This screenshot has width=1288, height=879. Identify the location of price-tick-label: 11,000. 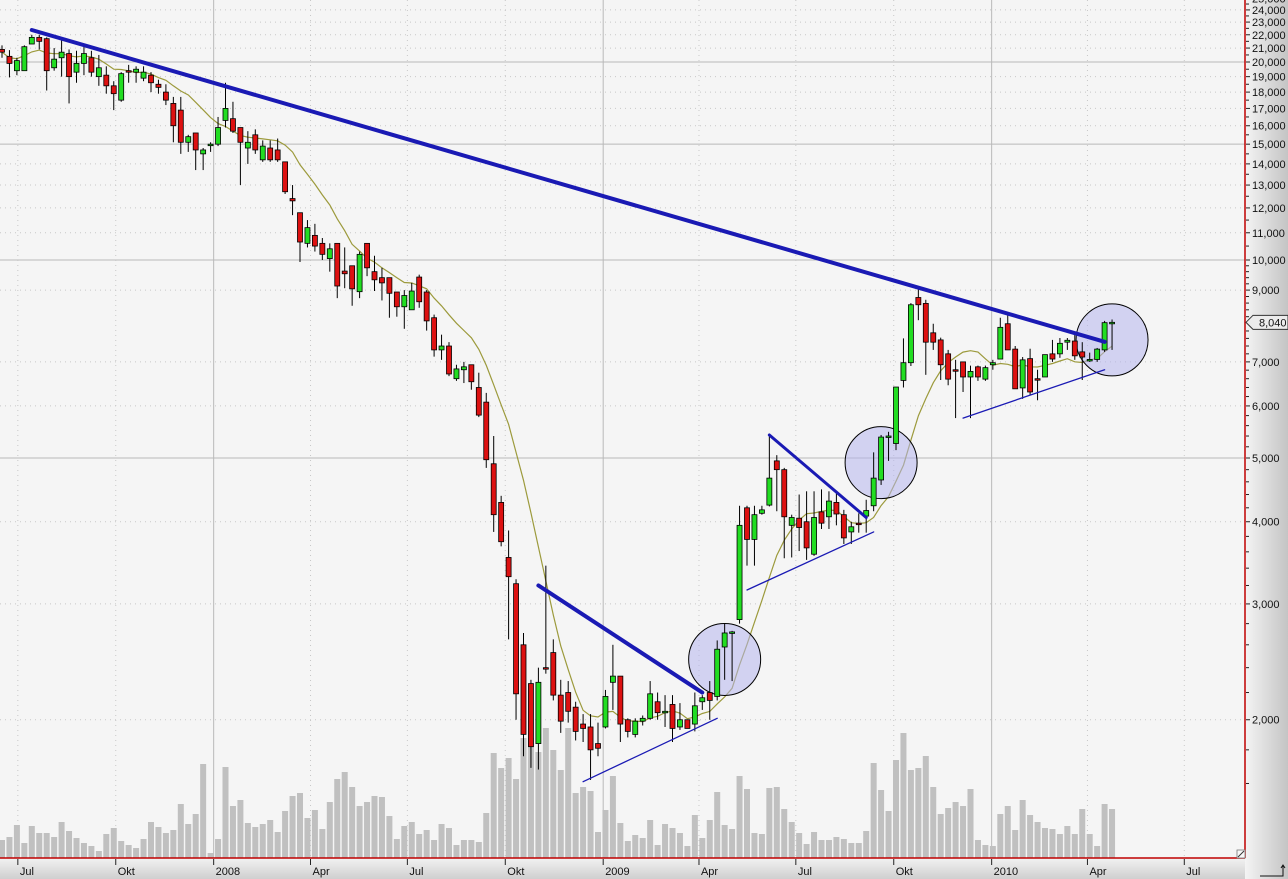
(1268, 234).